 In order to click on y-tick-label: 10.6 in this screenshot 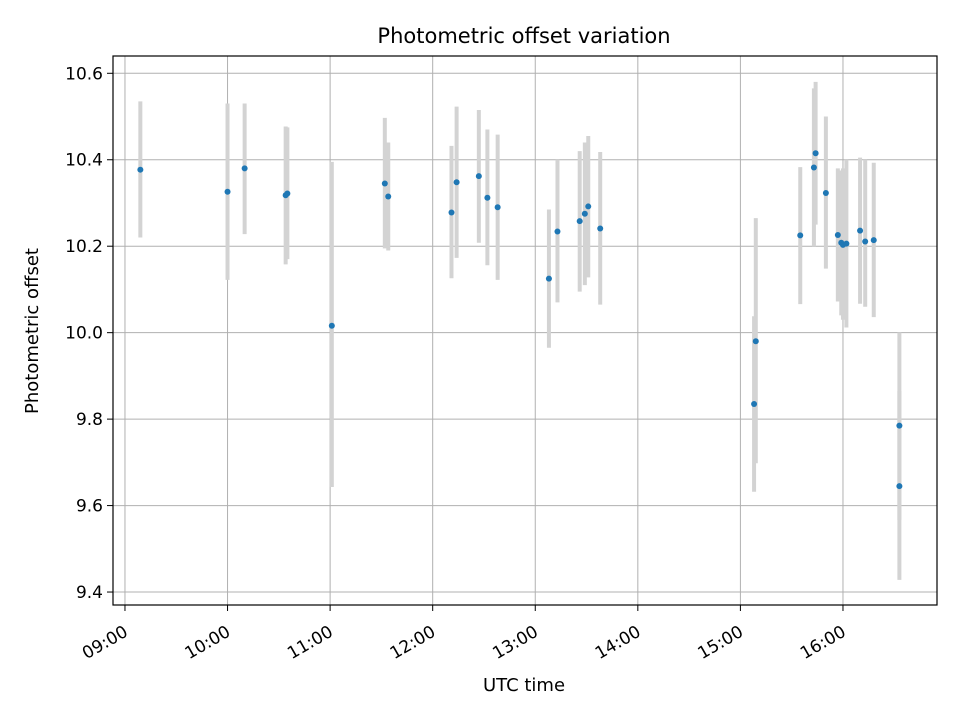, I will do `click(84, 74)`.